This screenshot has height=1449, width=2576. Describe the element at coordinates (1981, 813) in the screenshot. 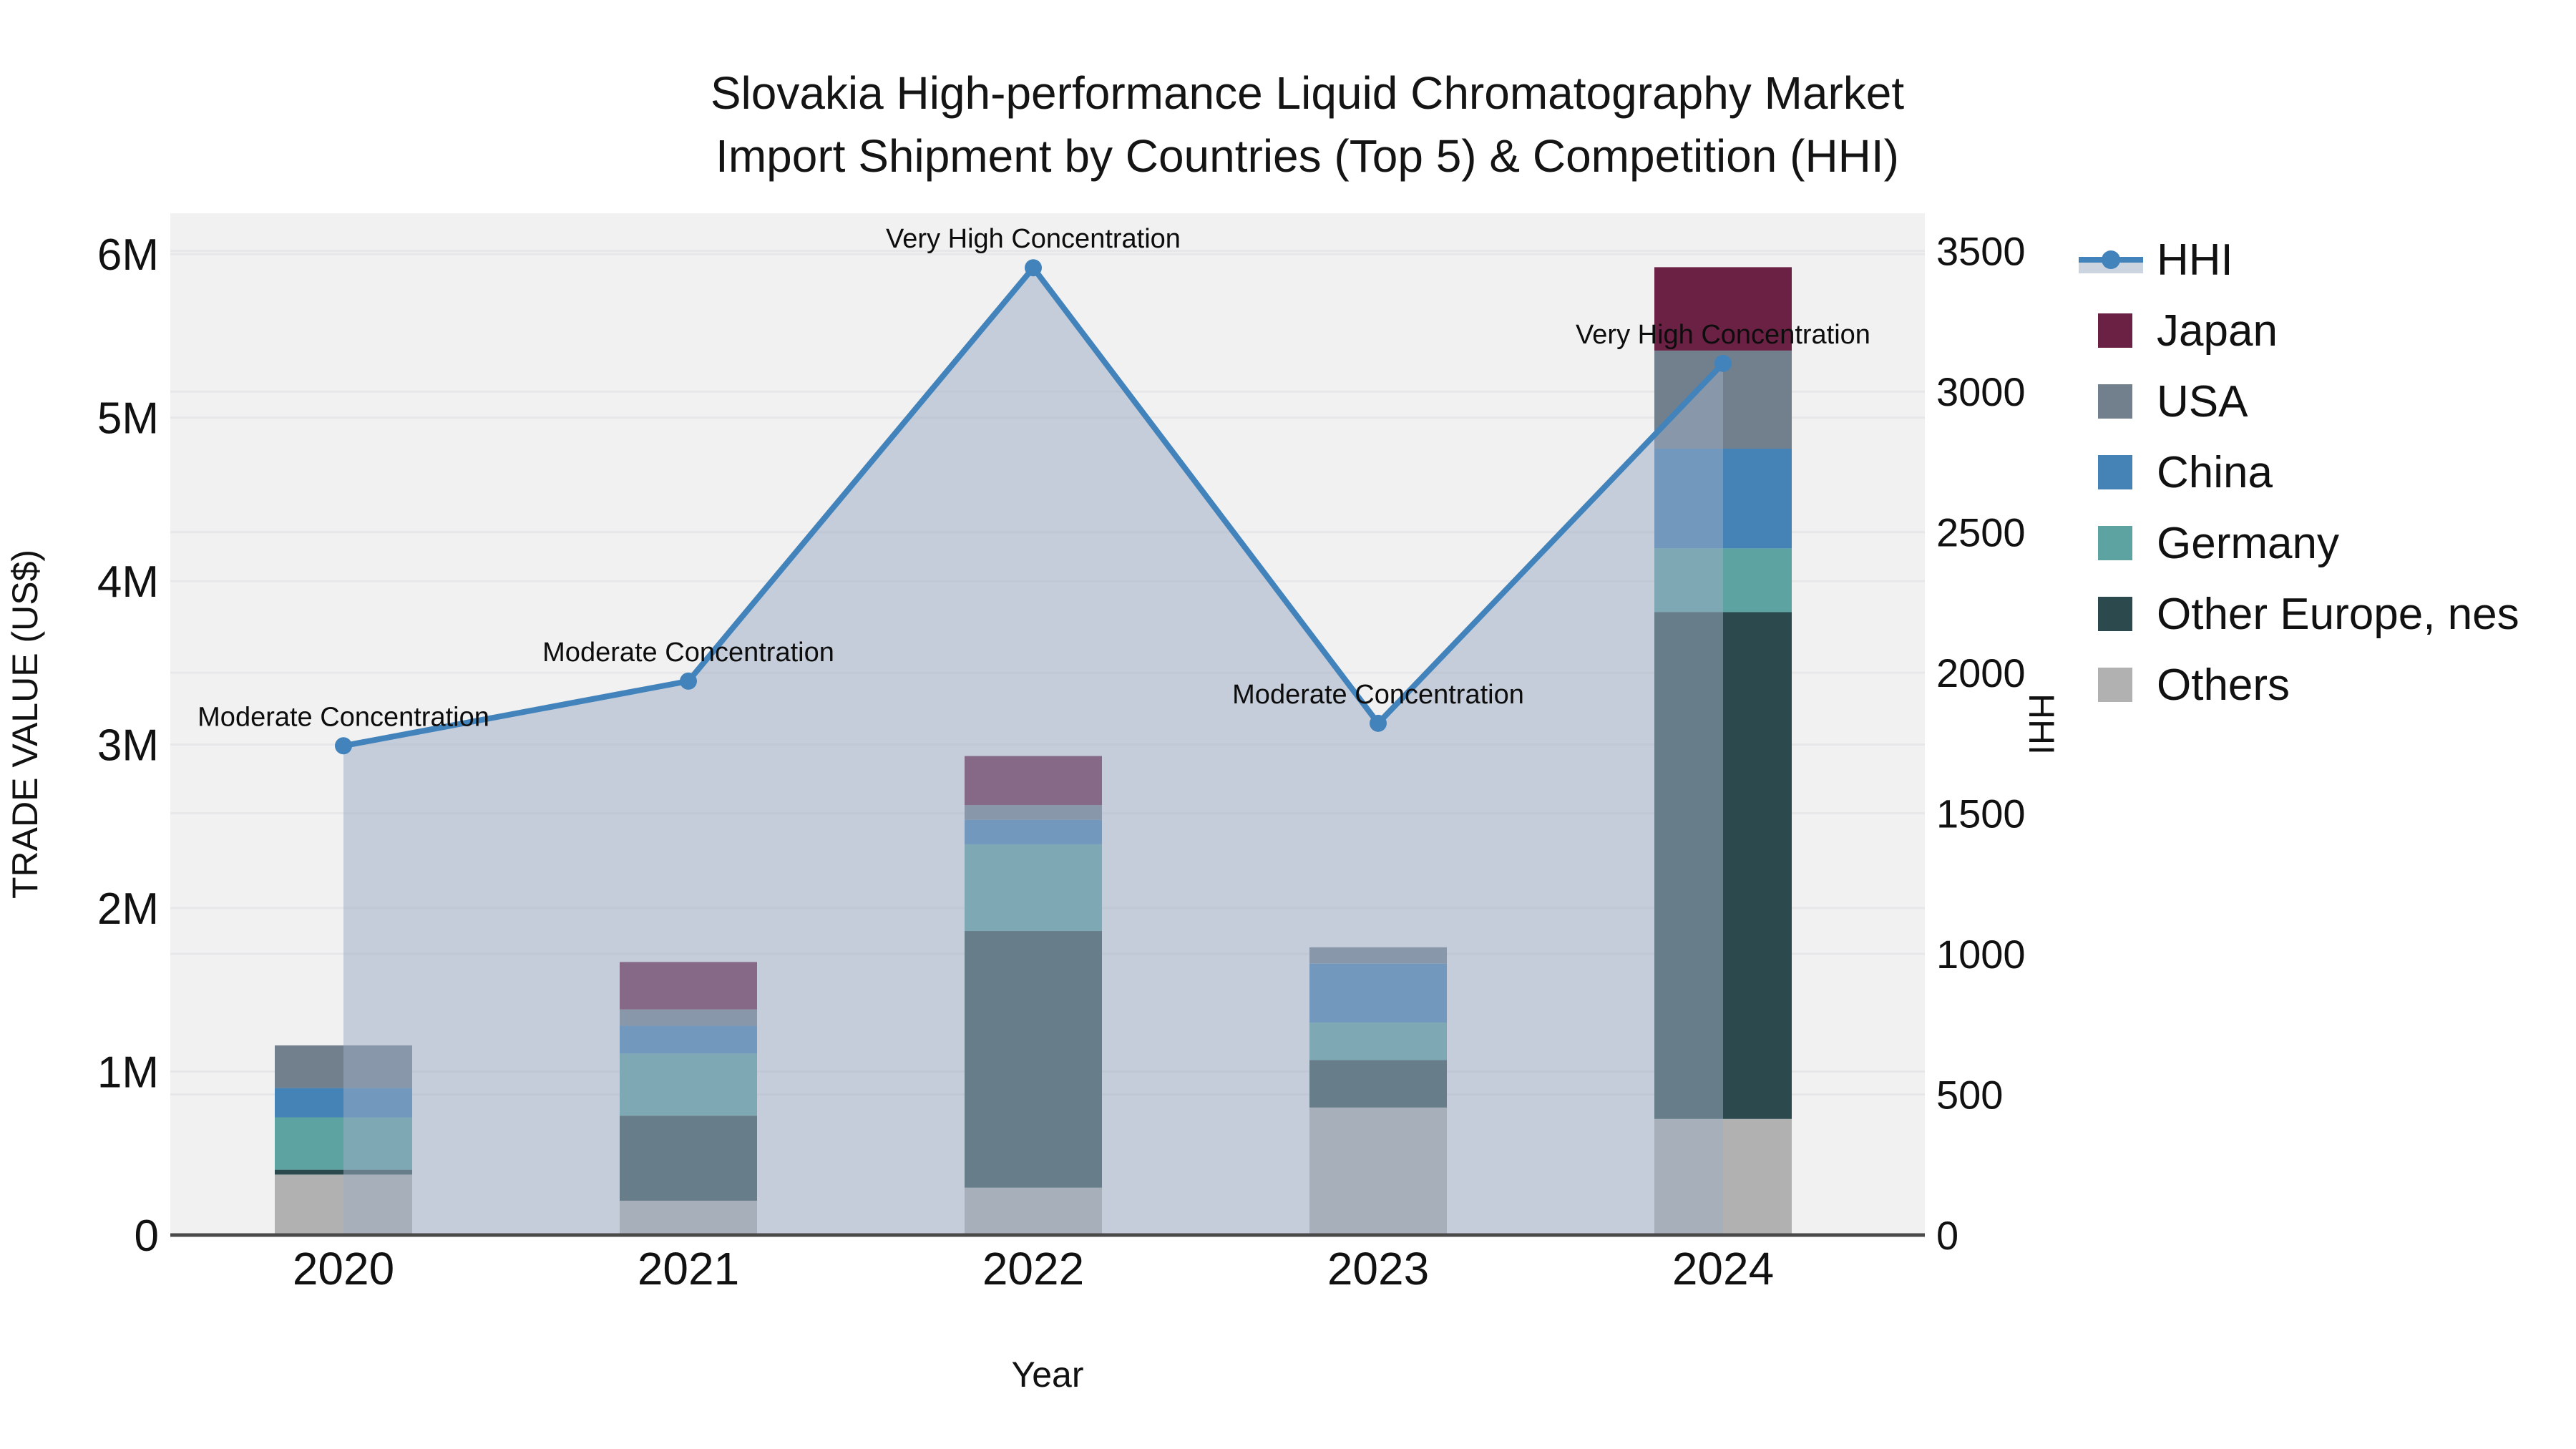

I see `hhi-tick-1500: 1500` at that location.